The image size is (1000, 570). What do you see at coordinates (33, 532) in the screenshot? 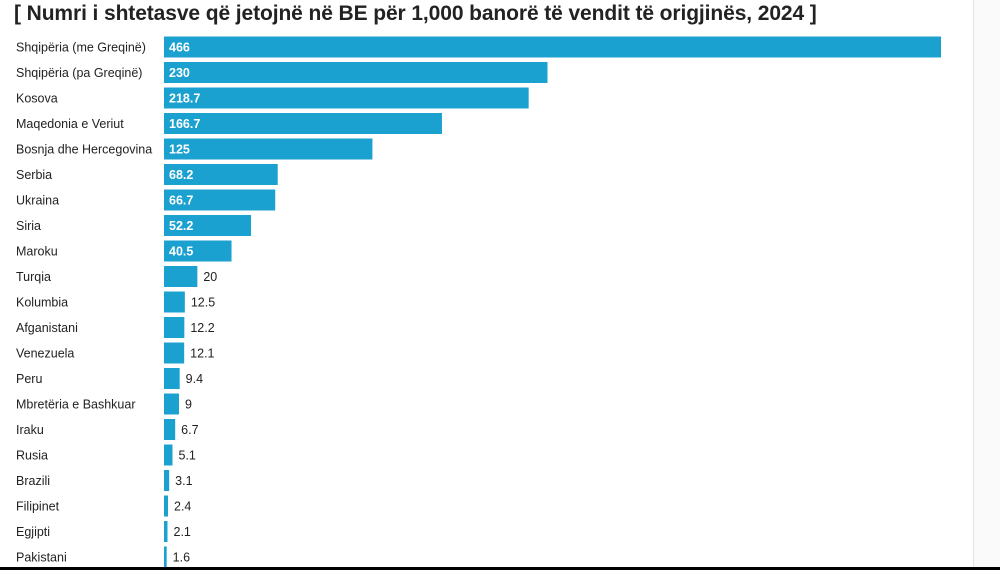
I see `category-label: Egjipti` at bounding box center [33, 532].